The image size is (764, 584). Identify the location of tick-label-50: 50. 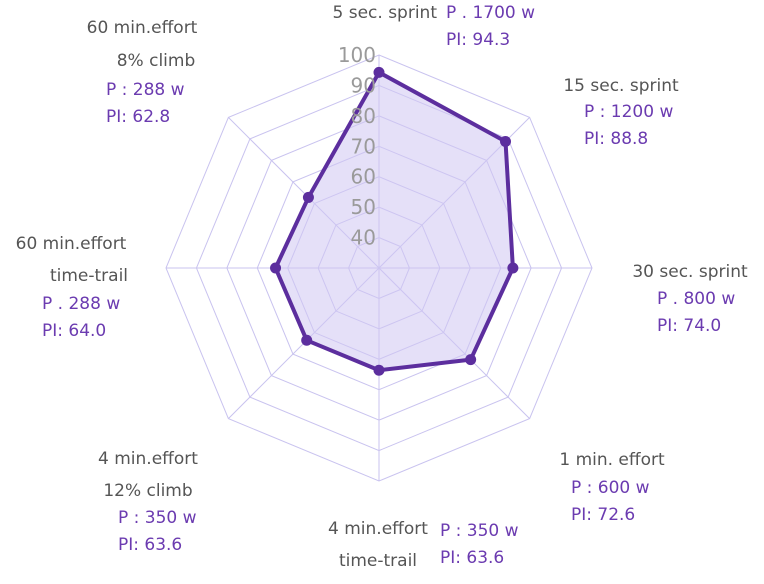
(363, 207).